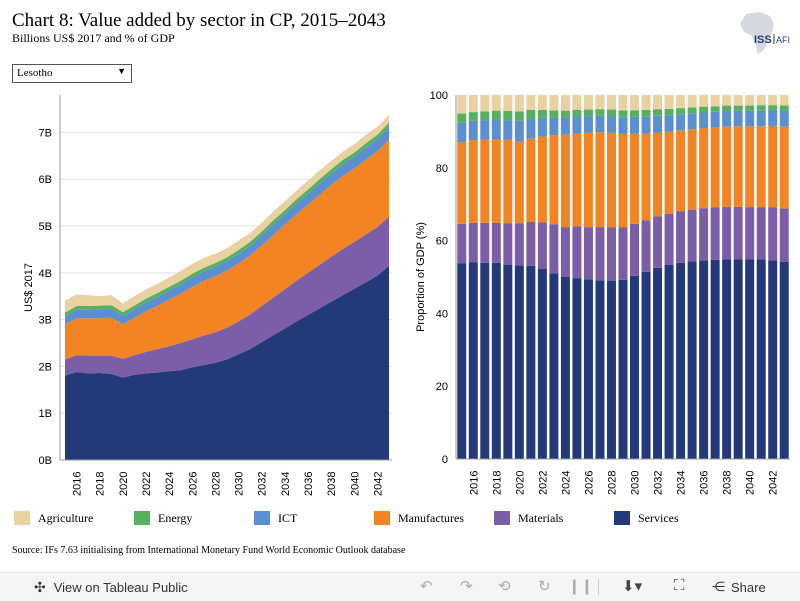  Describe the element at coordinates (53, 518) in the screenshot. I see `legend-item-agriculture: Agriculture` at that location.